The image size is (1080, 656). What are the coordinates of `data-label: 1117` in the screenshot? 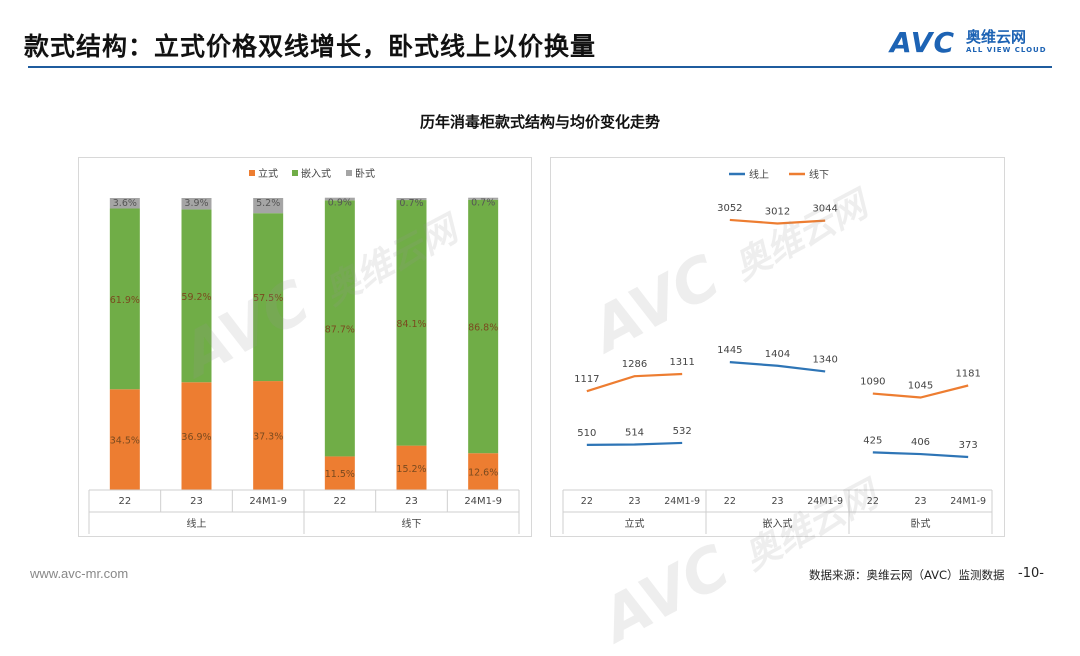 It's located at (586, 379).